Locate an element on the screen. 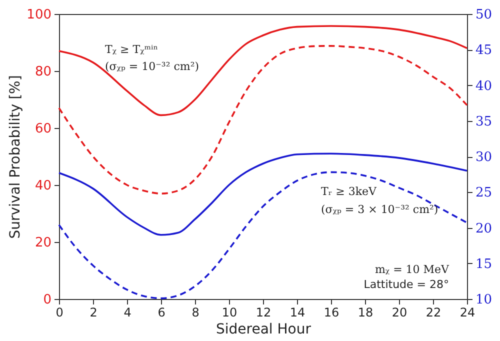 The image size is (500, 341). x-tick-label: 8 is located at coordinates (196, 313).